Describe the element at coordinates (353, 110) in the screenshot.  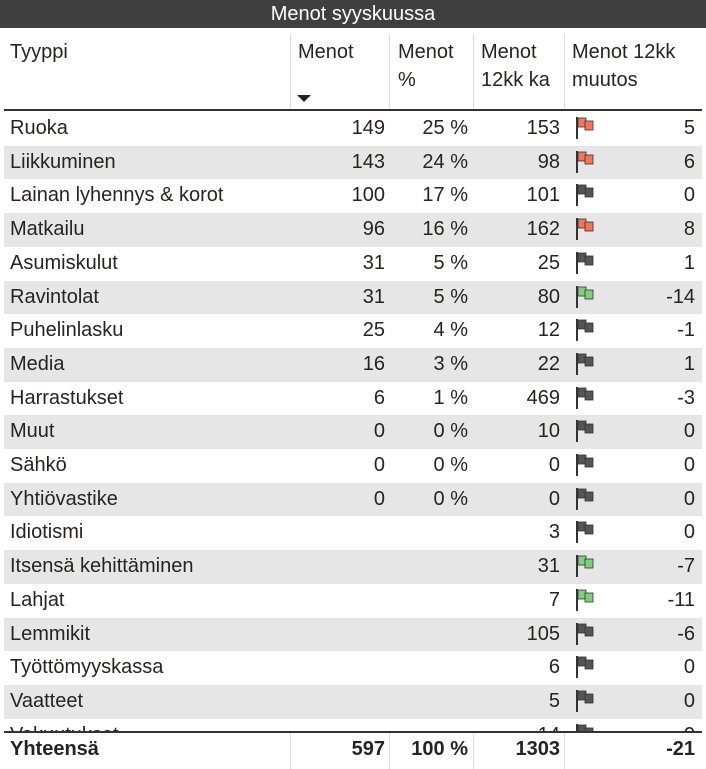
I see `header-rule` at that location.